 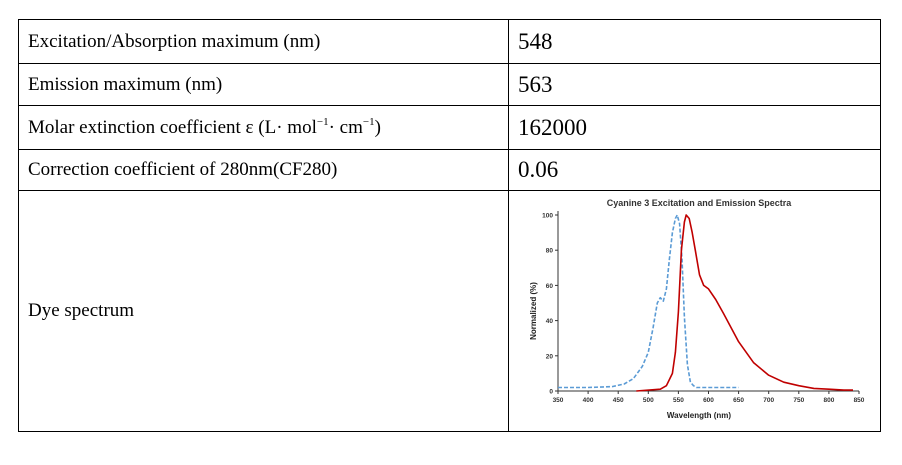 I want to click on property-value: 162000, so click(x=694, y=127).